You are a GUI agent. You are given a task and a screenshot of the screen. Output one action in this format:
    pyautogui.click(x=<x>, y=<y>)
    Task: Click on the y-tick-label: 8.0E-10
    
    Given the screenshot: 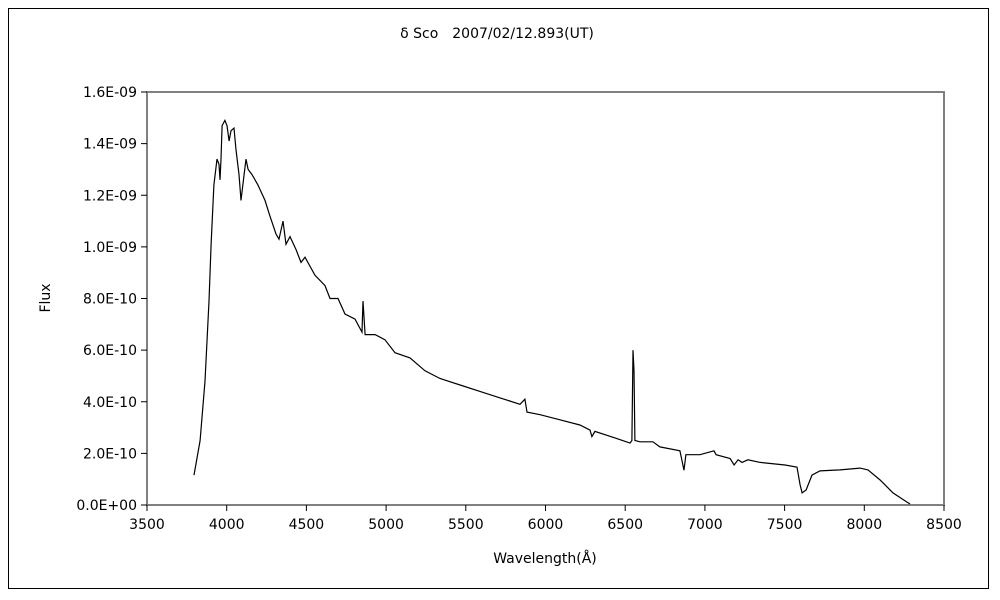 What is the action you would take?
    pyautogui.click(x=110, y=300)
    